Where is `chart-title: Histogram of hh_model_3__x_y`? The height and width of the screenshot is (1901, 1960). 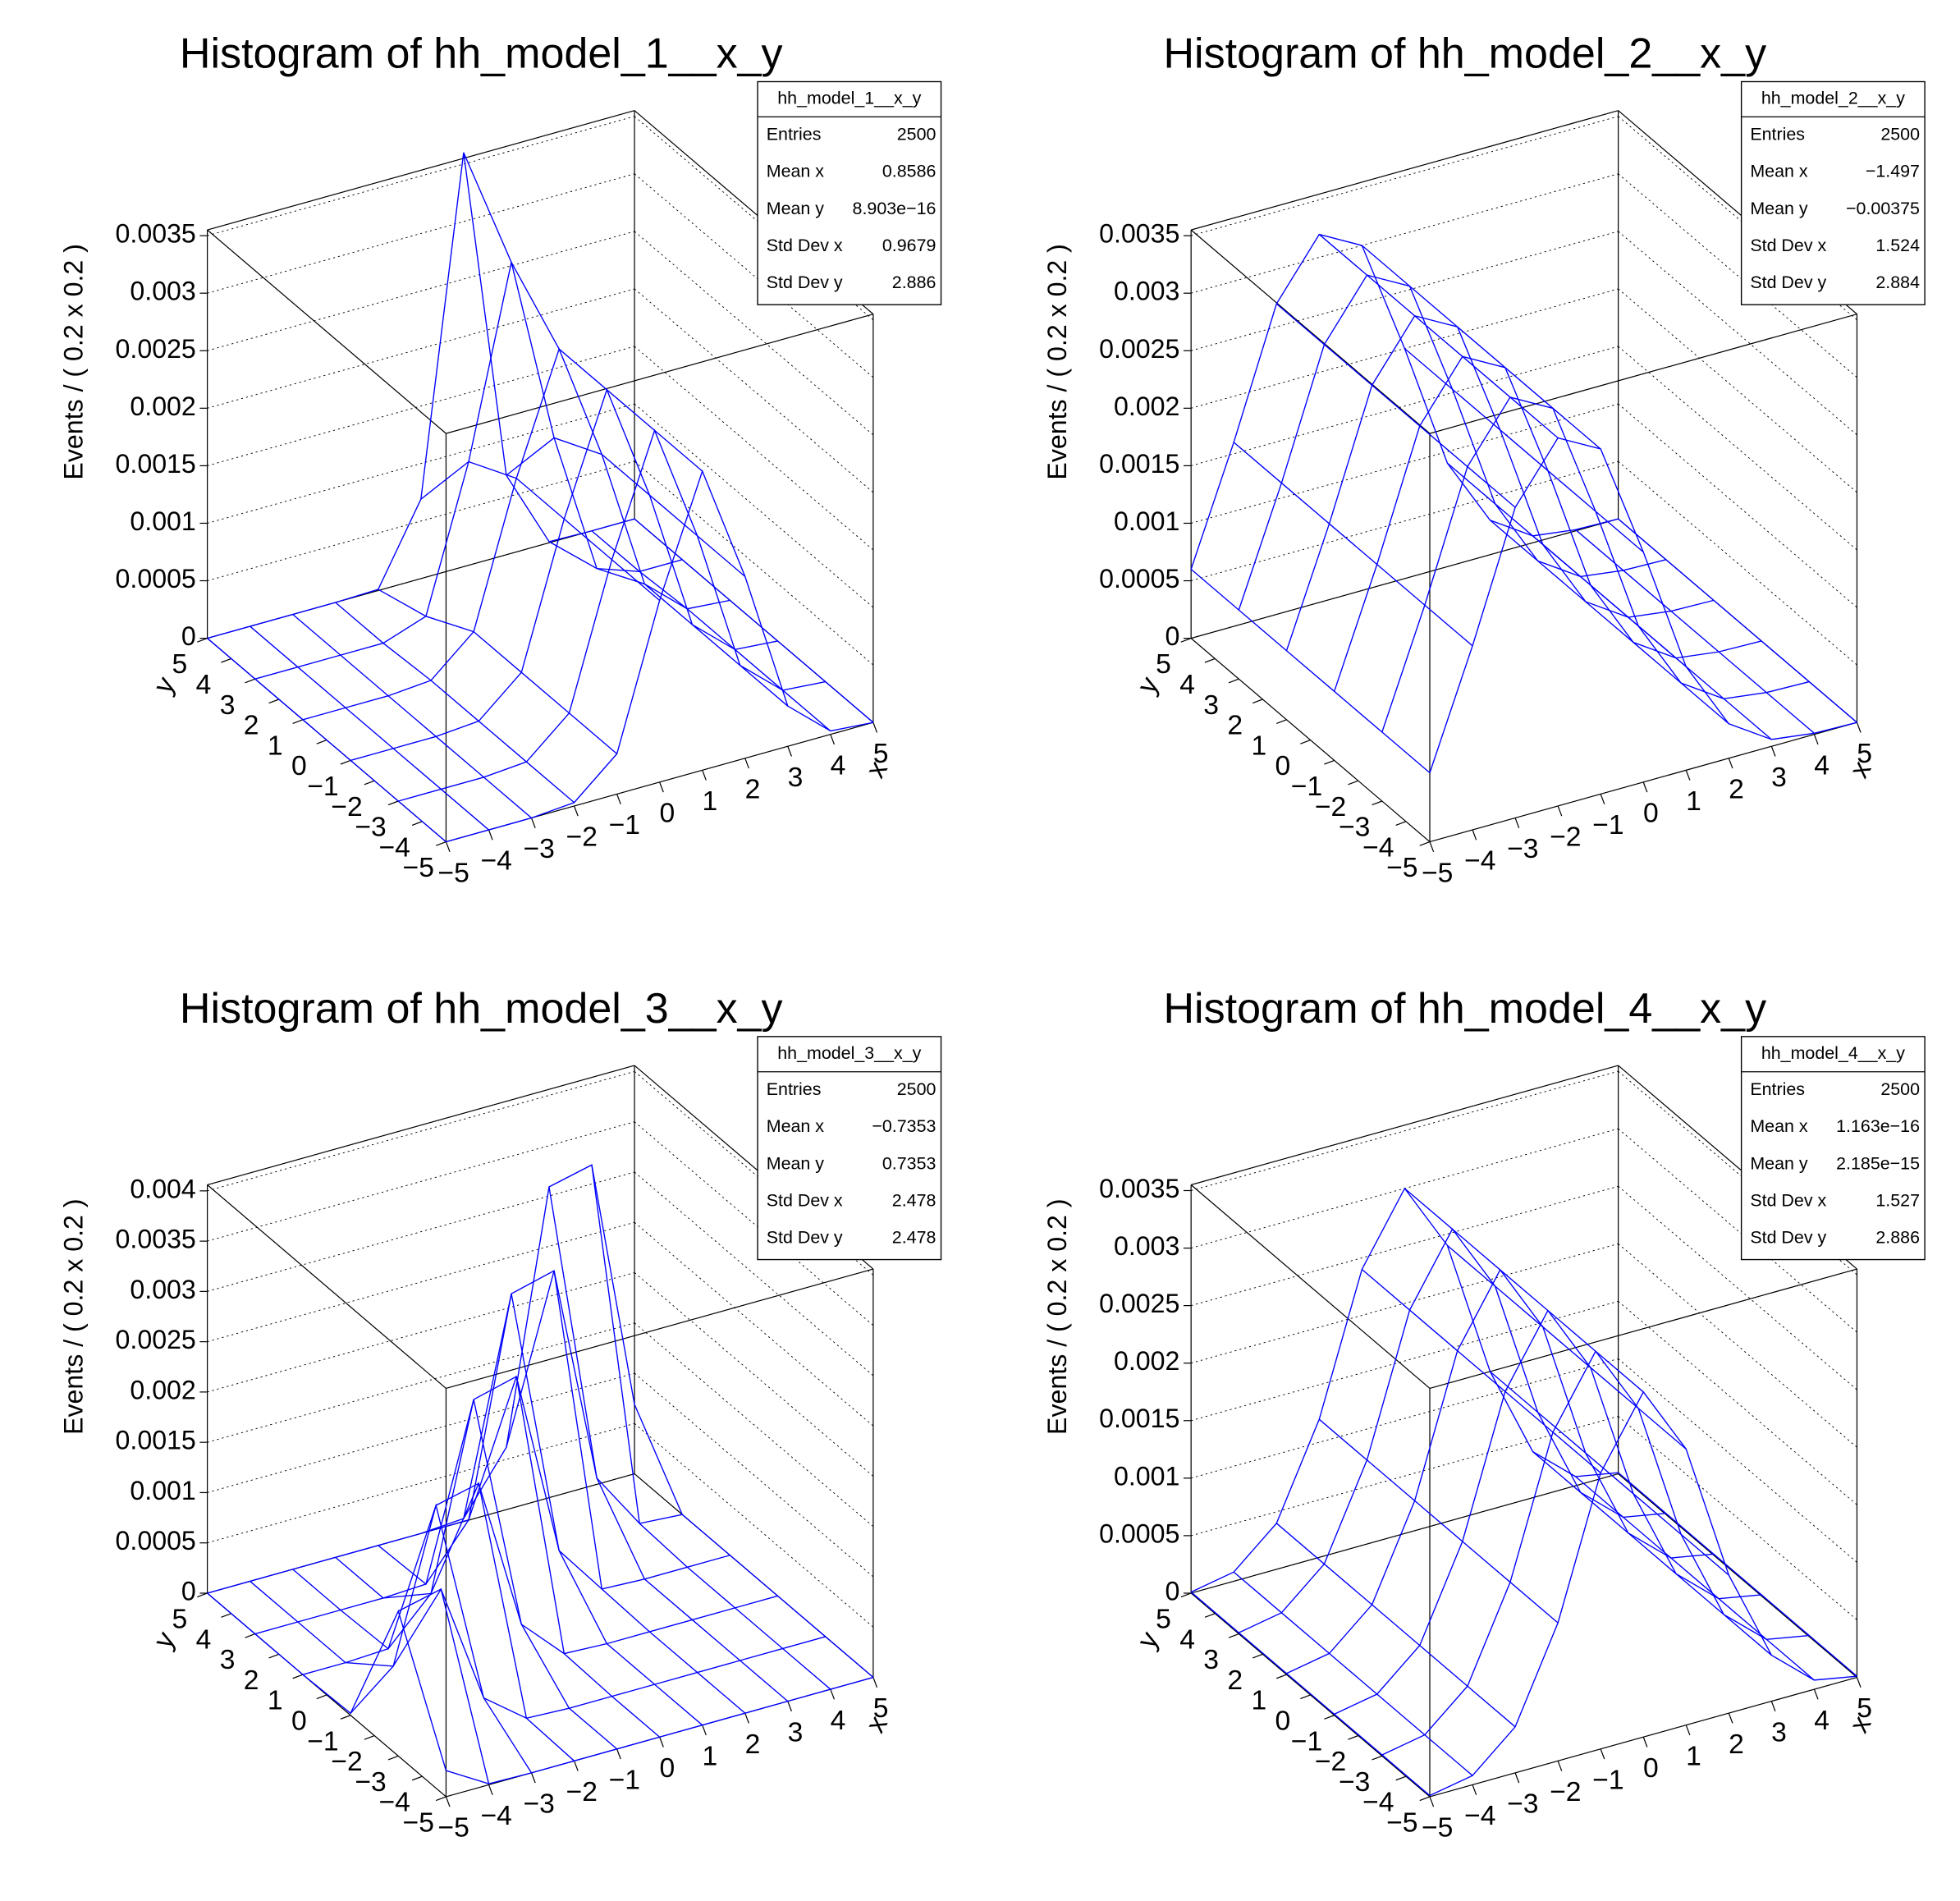
chart-title: Histogram of hh_model_3__x_y is located at coordinates (481, 1009).